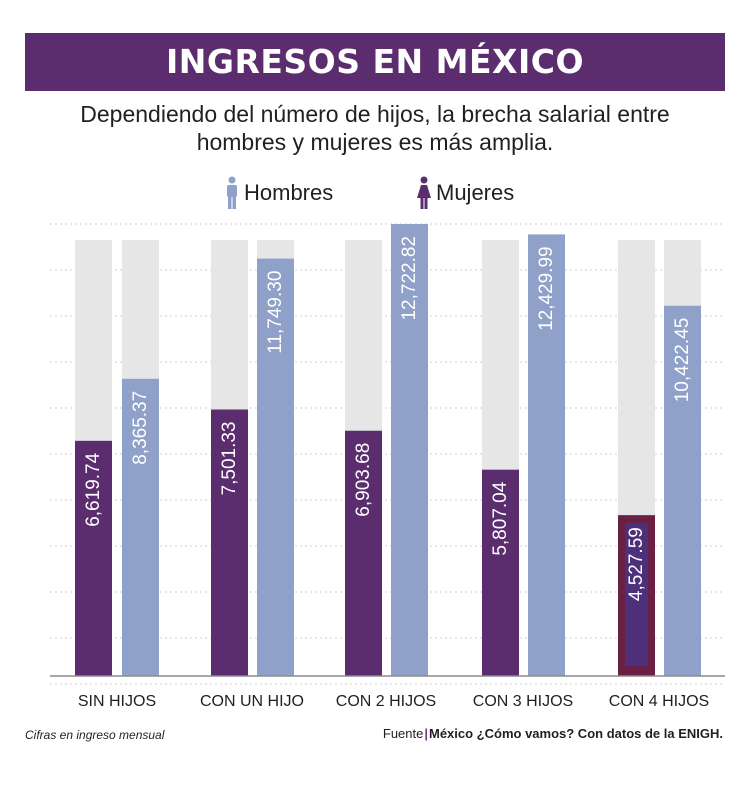 Image resolution: width=750 pixels, height=792 pixels. Describe the element at coordinates (289, 192) in the screenshot. I see `legend-label-men: Hombres` at that location.